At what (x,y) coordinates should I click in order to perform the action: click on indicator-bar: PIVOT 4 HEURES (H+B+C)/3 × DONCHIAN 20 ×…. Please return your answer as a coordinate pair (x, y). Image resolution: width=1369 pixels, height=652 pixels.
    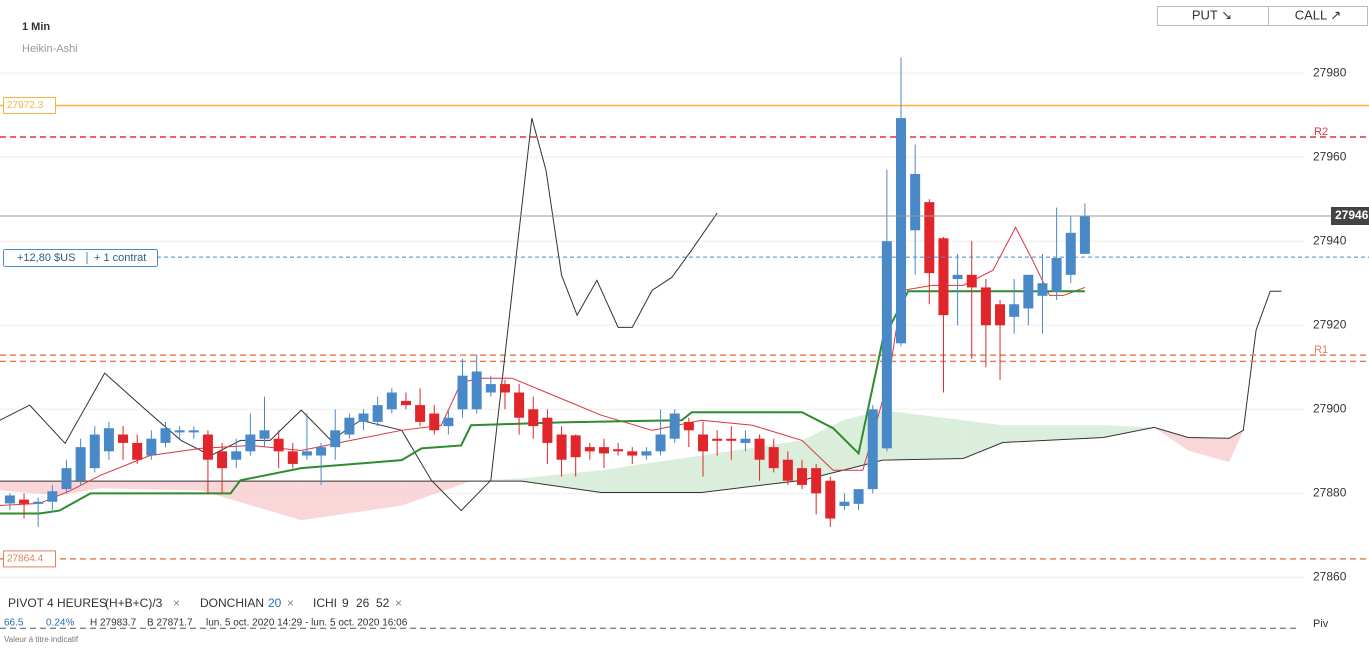
    Looking at the image, I should click on (205, 603).